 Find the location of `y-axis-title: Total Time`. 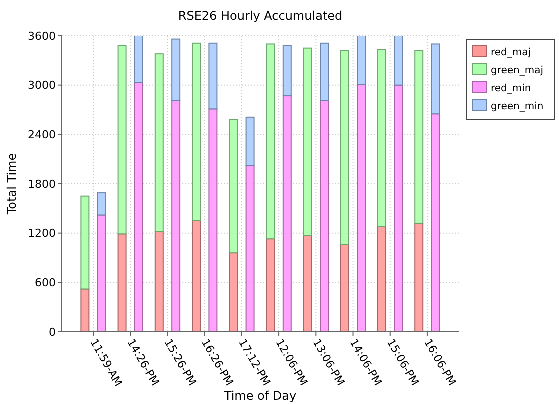

y-axis-title: Total Time is located at coordinates (12, 184).